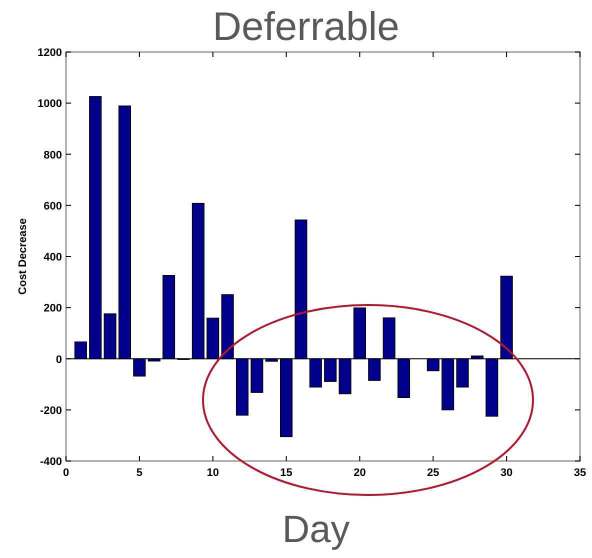 Image resolution: width=592 pixels, height=558 pixels. I want to click on y-tick-label: 800, so click(53, 155).